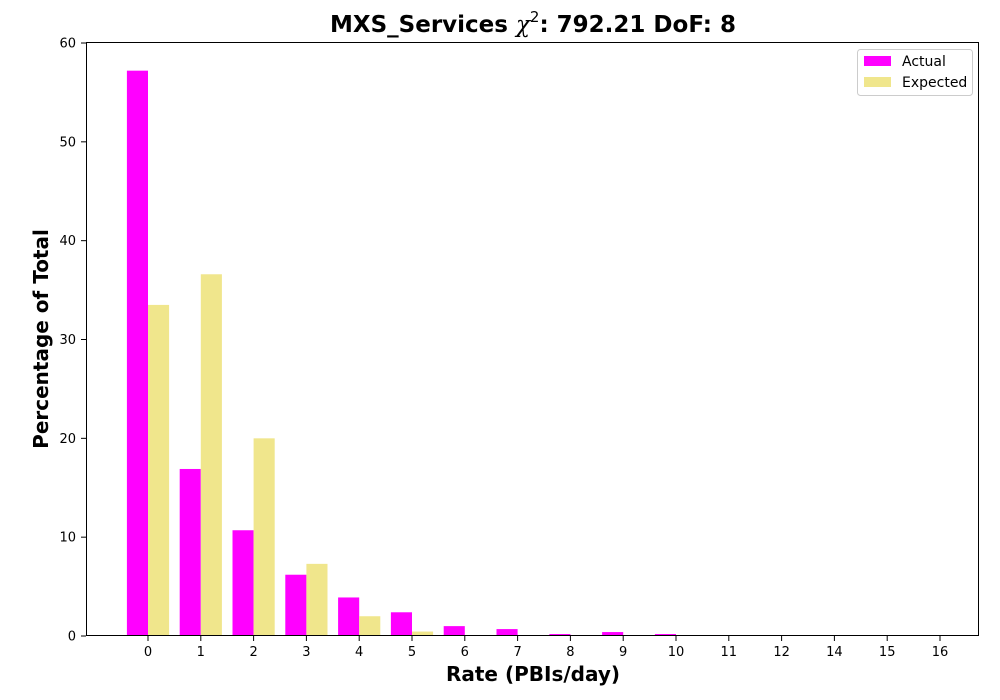 The height and width of the screenshot is (700, 1000). What do you see at coordinates (148, 652) in the screenshot?
I see `x-tick-label-0: 0` at bounding box center [148, 652].